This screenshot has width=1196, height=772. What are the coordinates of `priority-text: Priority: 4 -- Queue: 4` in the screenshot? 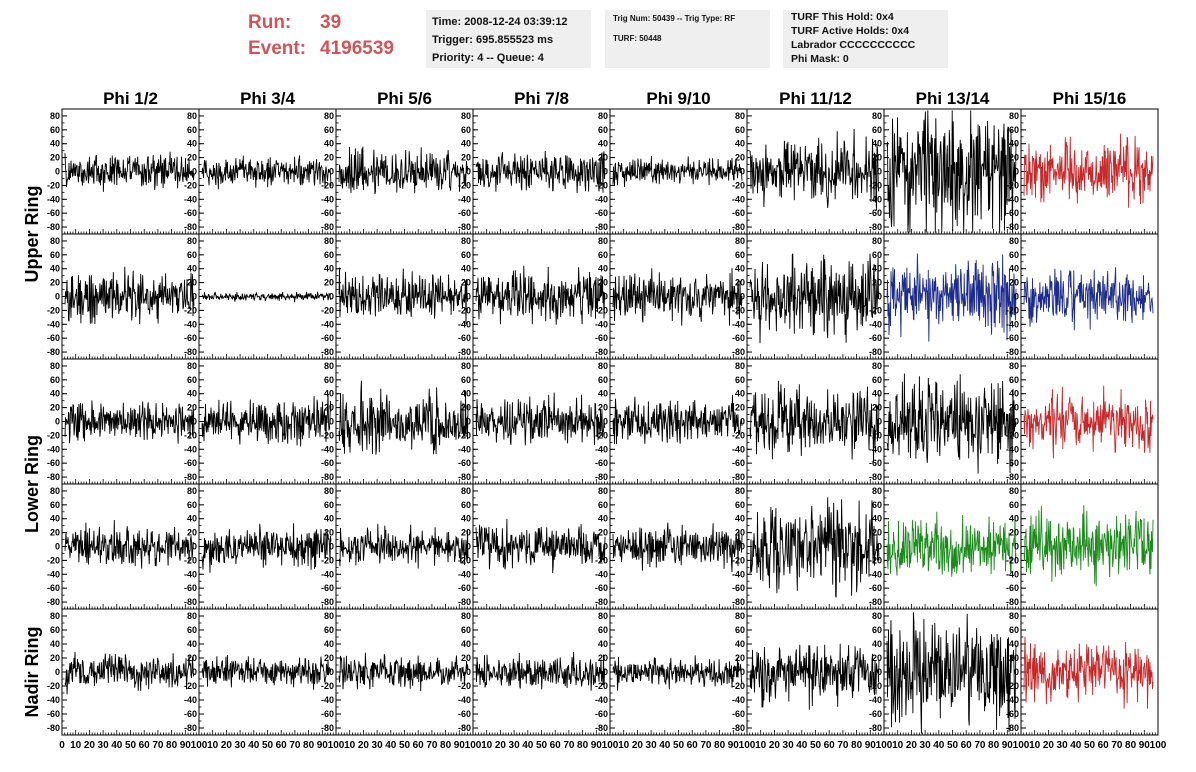 It's located at (488, 58).